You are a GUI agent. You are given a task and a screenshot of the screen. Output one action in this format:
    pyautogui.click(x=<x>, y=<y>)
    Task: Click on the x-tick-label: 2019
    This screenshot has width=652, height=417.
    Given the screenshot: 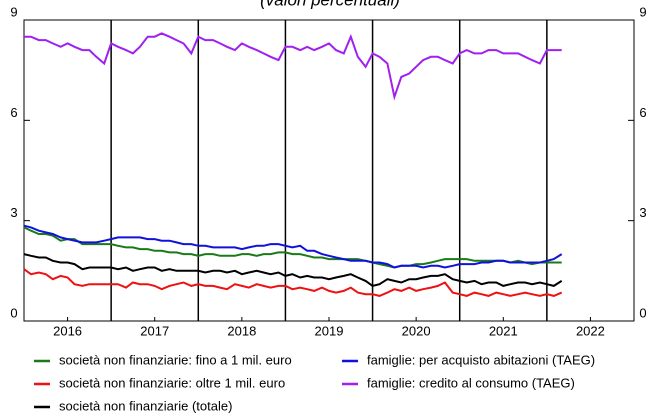 What is the action you would take?
    pyautogui.click(x=329, y=330)
    